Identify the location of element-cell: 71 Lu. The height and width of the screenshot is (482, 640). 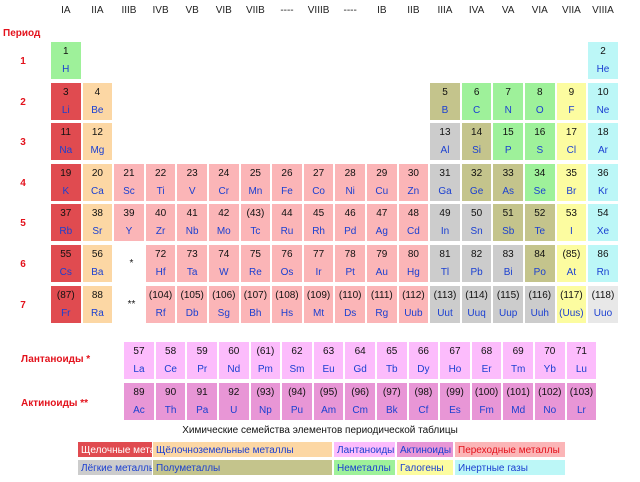
(581, 360).